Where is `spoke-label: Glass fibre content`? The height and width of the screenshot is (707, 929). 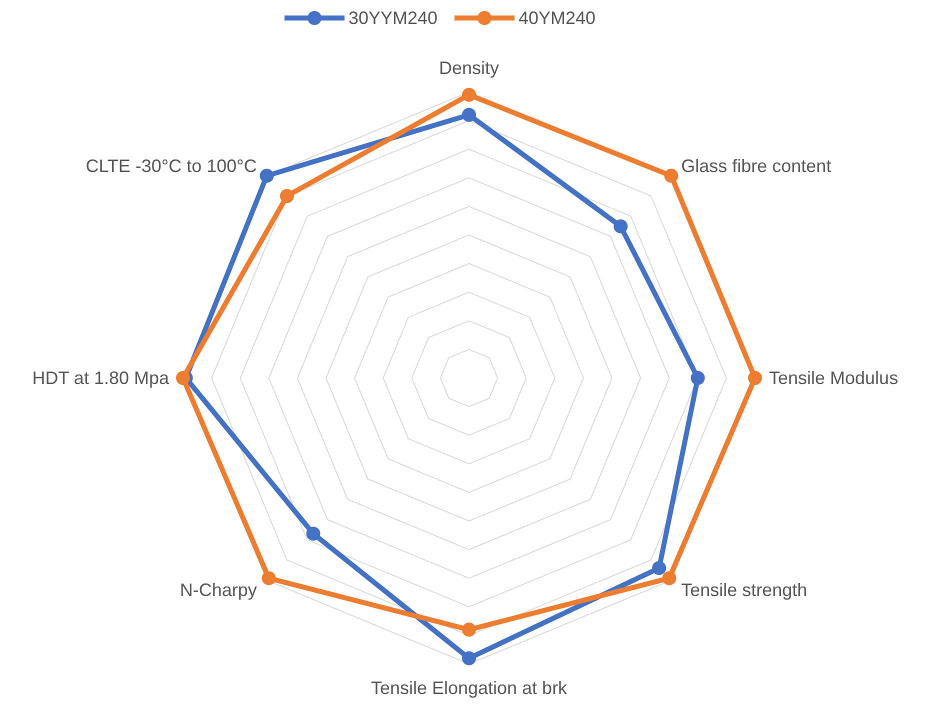 spoke-label: Glass fibre content is located at coordinates (756, 166).